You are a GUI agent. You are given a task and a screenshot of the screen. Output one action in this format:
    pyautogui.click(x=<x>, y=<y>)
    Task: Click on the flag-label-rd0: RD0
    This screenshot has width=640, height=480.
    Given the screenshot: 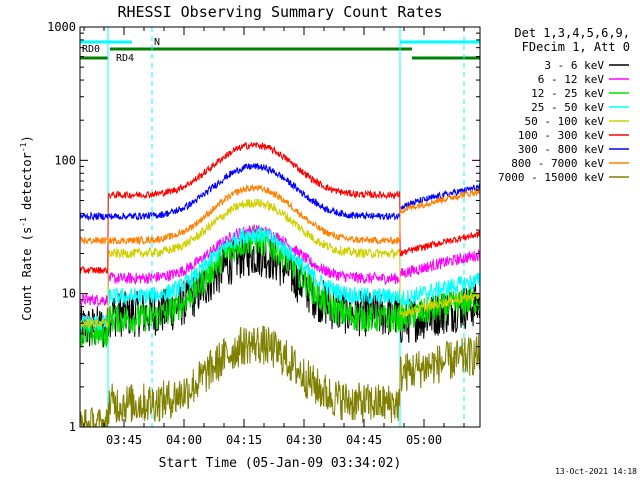 What is the action you would take?
    pyautogui.click(x=91, y=49)
    